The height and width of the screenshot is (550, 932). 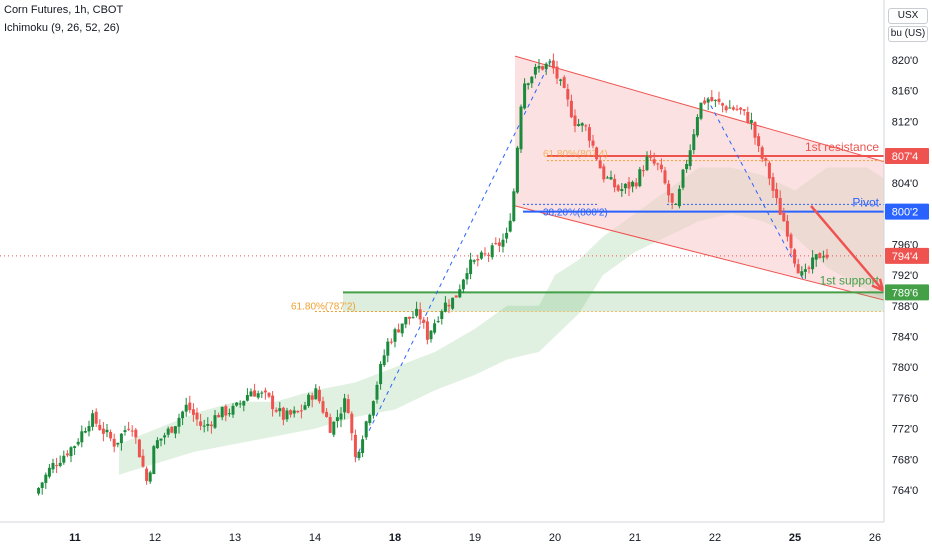 I want to click on date-tick-10: 26, so click(x=875, y=538).